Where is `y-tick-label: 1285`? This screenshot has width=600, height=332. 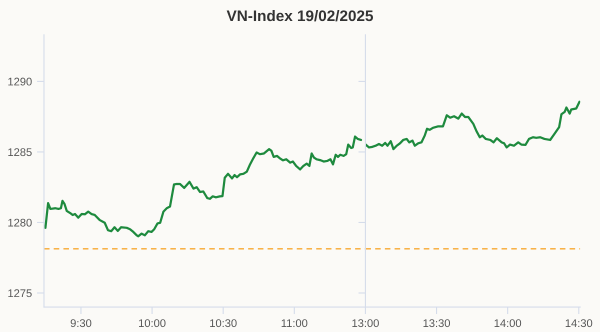
y-tick-label: 1285 is located at coordinates (20, 152).